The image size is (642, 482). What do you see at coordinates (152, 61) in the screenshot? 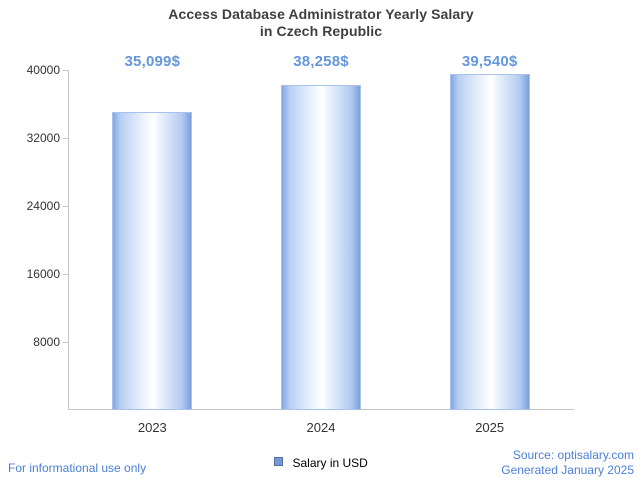
I see `bar-value-label: 35,099$` at bounding box center [152, 61].